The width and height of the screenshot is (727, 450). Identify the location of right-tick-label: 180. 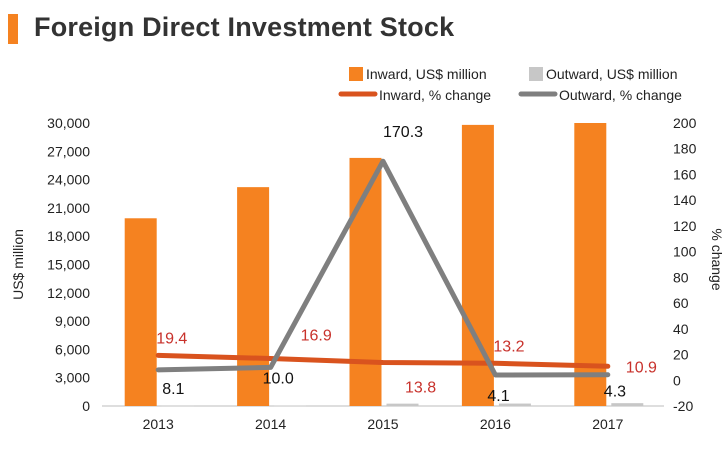
(685, 149).